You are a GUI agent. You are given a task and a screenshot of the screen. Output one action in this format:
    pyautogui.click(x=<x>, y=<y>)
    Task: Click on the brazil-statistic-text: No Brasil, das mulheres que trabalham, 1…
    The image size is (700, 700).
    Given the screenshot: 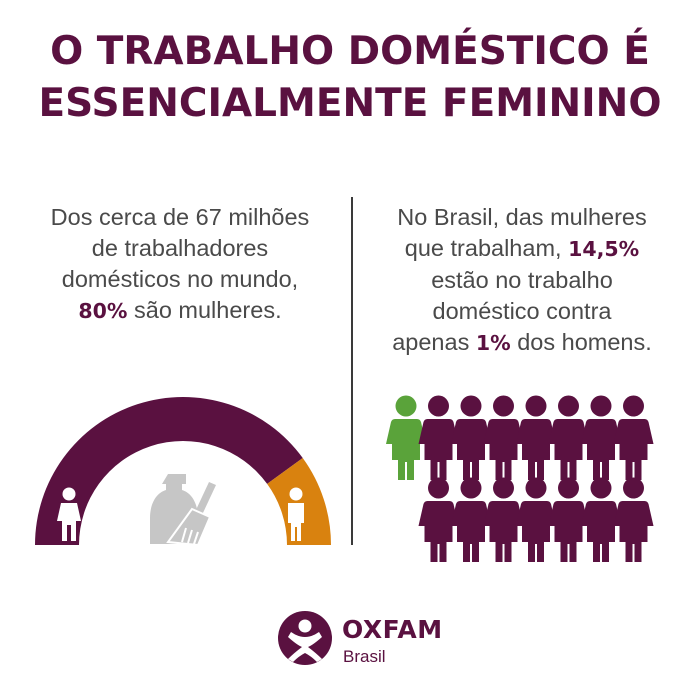 What is the action you would take?
    pyautogui.click(x=522, y=280)
    